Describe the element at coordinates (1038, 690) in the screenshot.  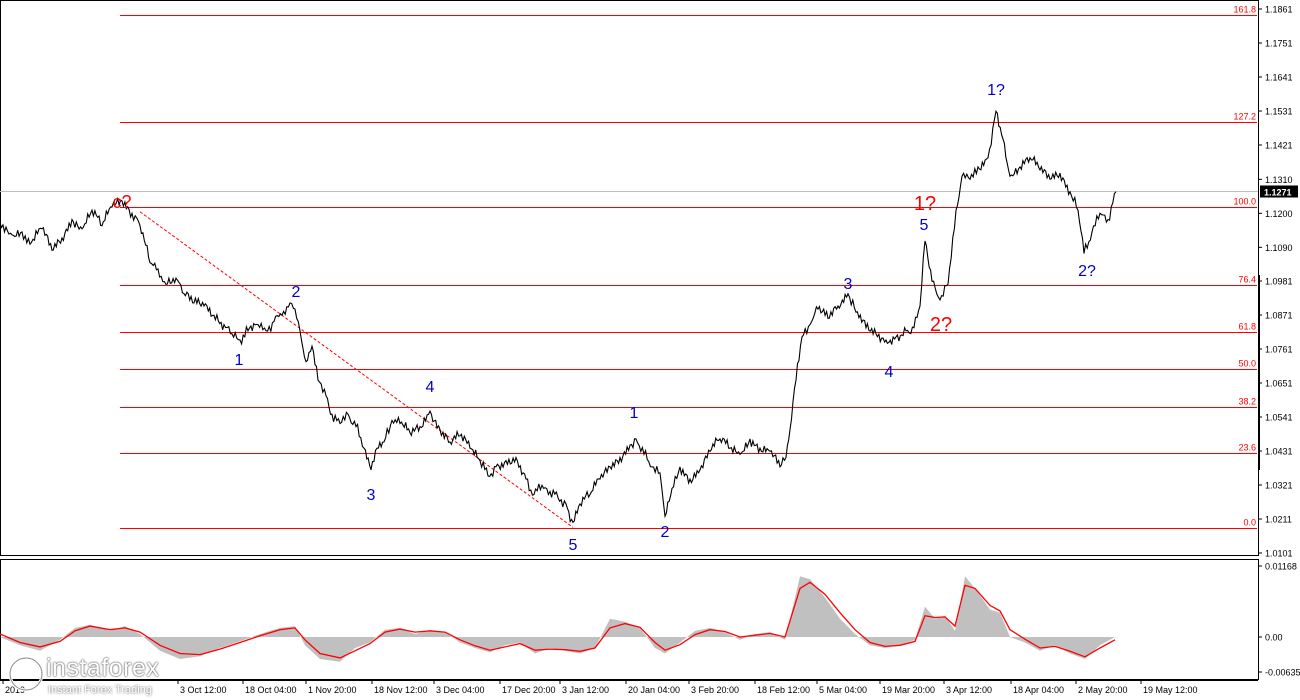
I see `time-axis-label: 18 Apr 04:00` at that location.